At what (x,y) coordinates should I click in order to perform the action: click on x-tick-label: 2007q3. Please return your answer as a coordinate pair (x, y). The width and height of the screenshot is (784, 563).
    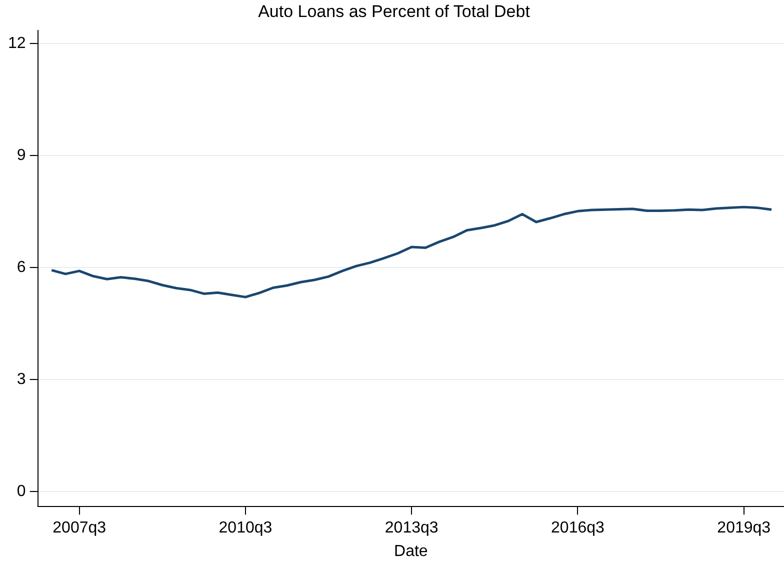
    Looking at the image, I should click on (79, 528).